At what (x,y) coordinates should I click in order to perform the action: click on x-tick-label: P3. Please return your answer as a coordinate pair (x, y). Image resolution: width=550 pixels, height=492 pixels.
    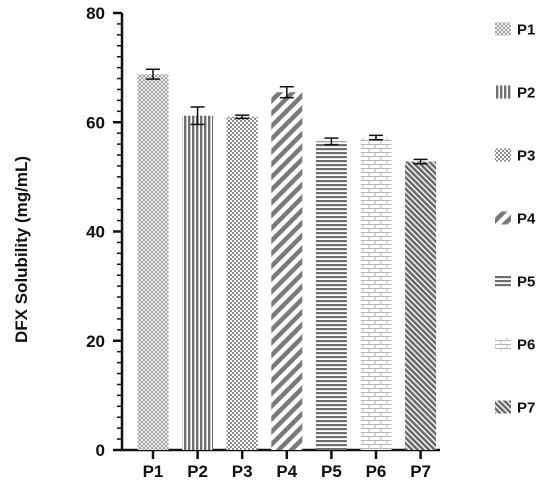
    Looking at the image, I should click on (242, 471).